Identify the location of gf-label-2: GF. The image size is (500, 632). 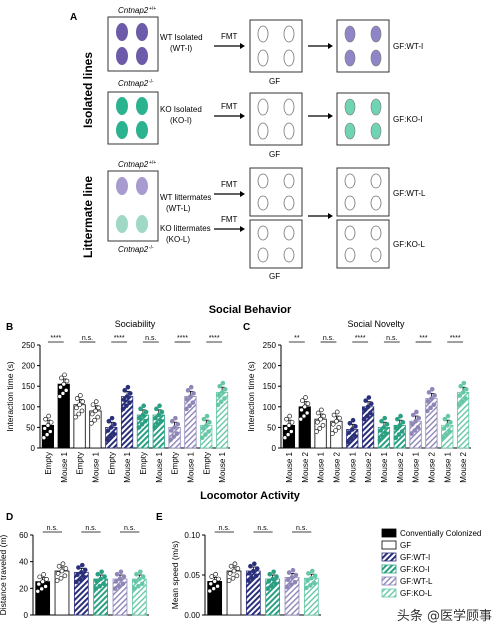
(274, 154).